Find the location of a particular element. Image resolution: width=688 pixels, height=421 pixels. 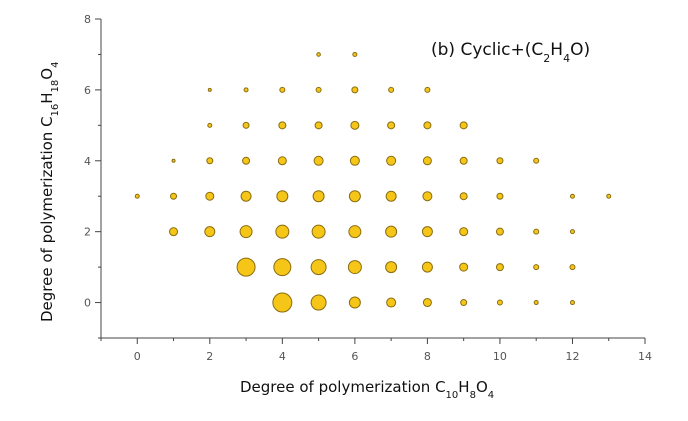

y-tick-label: 4 is located at coordinates (87, 161).